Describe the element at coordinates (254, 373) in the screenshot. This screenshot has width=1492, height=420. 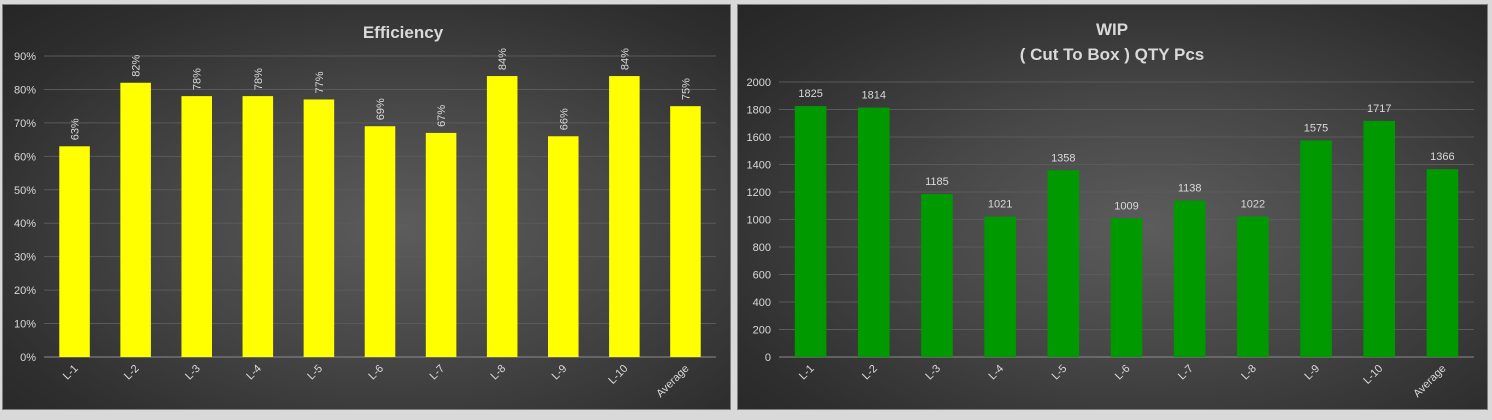
I see `efficiency-x-tick-label: L-4` at that location.